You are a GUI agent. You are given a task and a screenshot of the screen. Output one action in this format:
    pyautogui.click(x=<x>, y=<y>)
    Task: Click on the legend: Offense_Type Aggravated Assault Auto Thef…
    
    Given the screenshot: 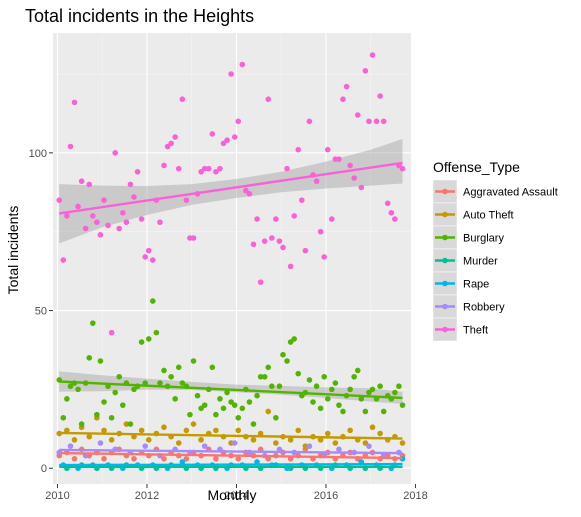 What is the action you would take?
    pyautogui.click(x=495, y=250)
    